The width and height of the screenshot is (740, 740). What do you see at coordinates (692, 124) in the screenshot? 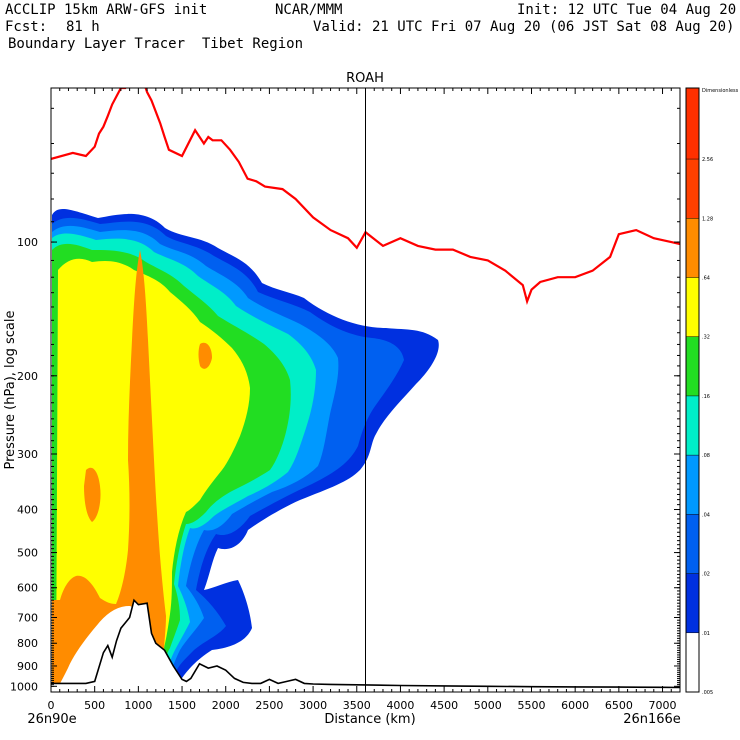
I see `colorbar-top-segment` at bounding box center [692, 124].